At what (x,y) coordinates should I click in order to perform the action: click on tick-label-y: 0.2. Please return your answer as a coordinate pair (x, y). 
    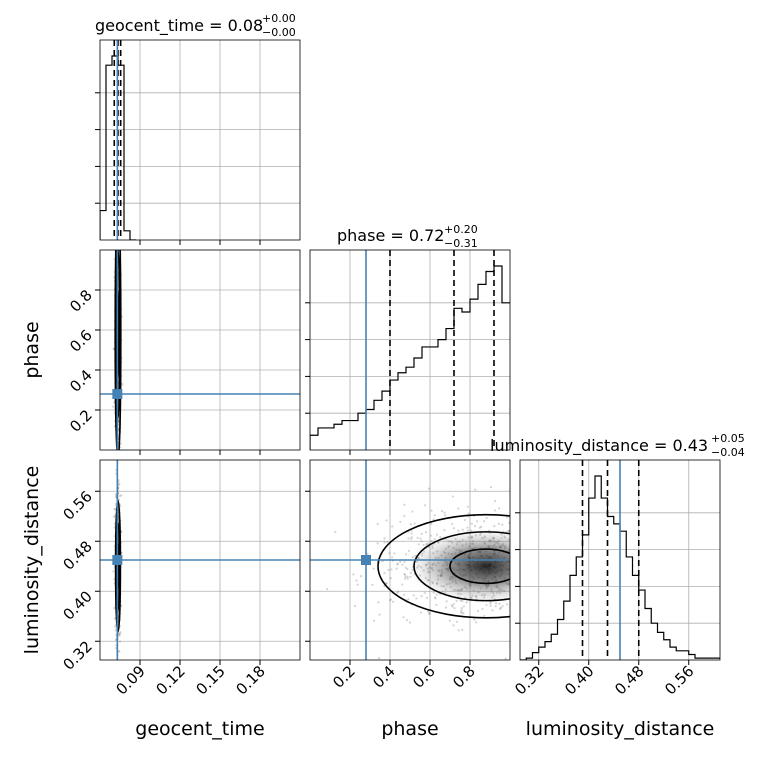
    Looking at the image, I should click on (81, 421).